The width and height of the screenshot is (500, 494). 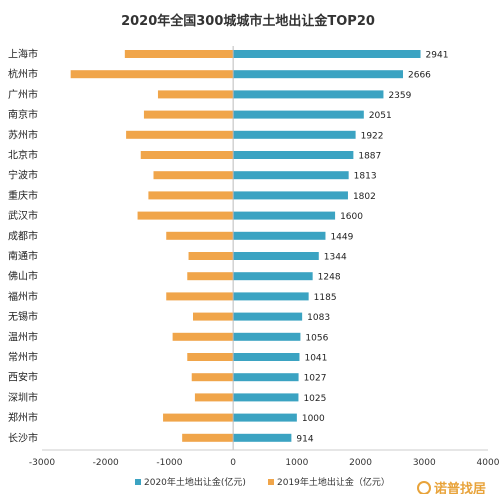 What do you see at coordinates (460, 487) in the screenshot?
I see `watermark-text: 诺普找居` at bounding box center [460, 487].